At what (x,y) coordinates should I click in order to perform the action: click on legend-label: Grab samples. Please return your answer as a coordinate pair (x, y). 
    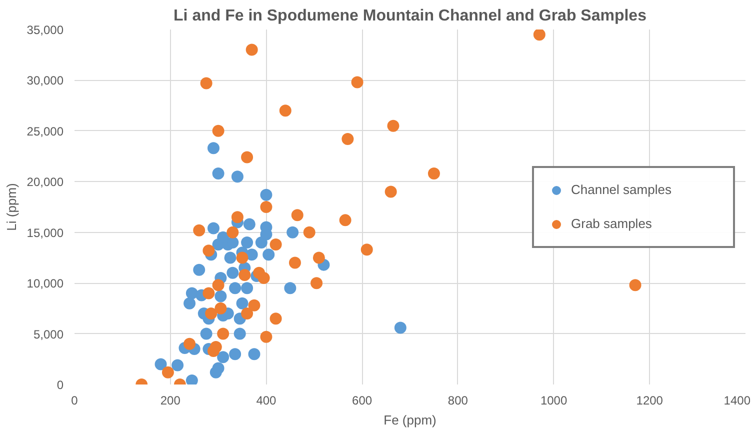
    Looking at the image, I should click on (612, 223).